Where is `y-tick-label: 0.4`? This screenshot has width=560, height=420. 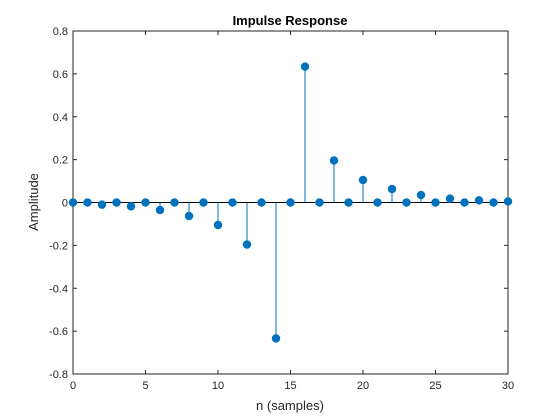
y-tick-label: 0.4 is located at coordinates (60, 118).